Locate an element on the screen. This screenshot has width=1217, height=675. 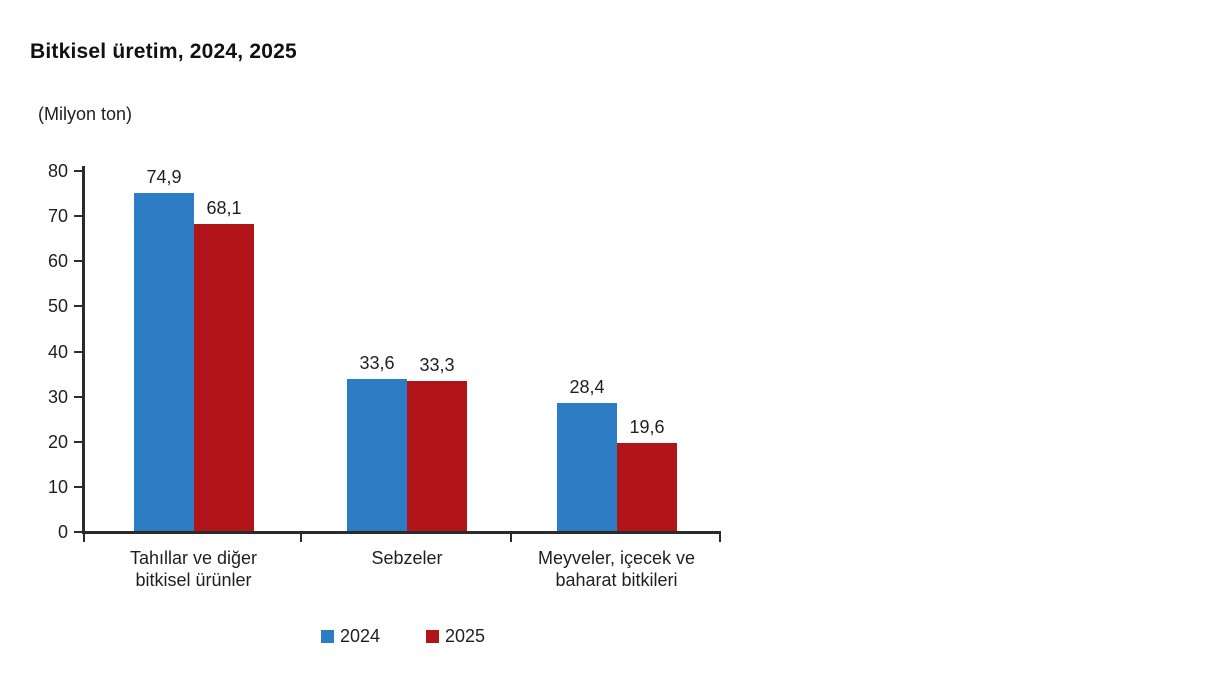
legend: 2024 2025 is located at coordinates (403, 636).